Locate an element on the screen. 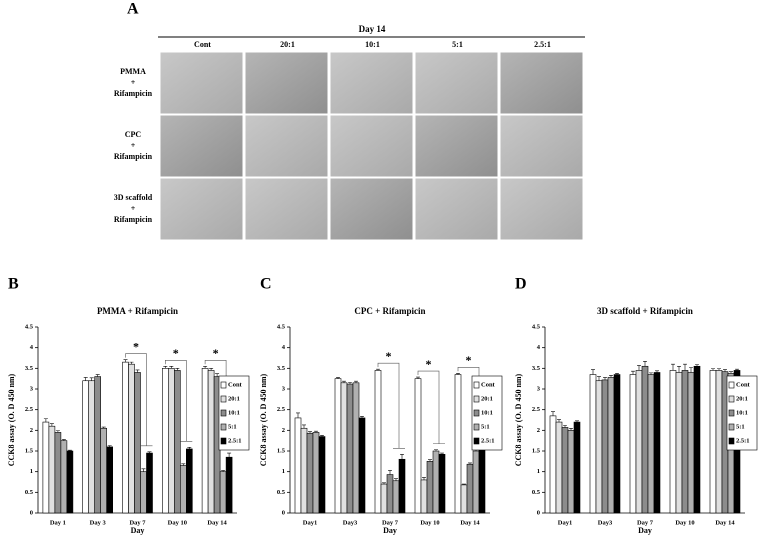 Image resolution: width=760 pixels, height=536 pixels. y-tick-label: 3.5 is located at coordinates (536, 368).